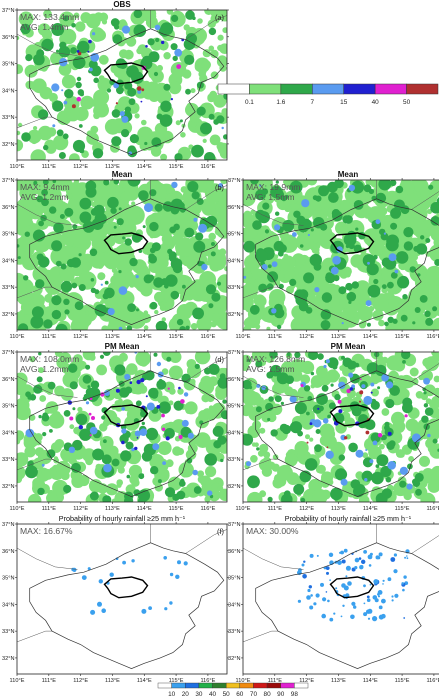 The width and height of the screenshot is (439, 700). I want to click on max-value-text: MAX: 19.9mm, so click(273, 187).